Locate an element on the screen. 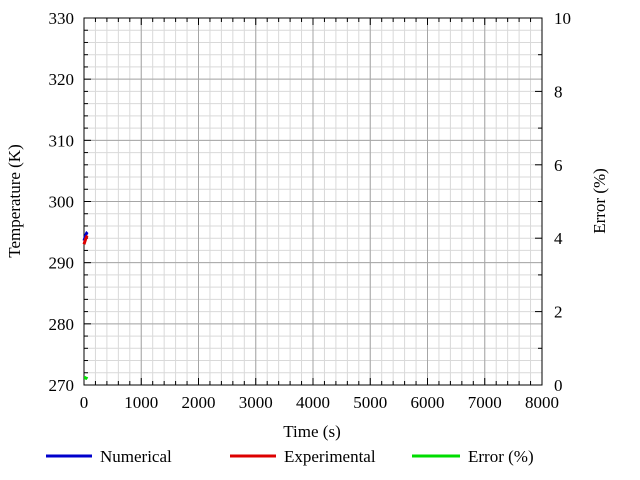  y-tick-label: 330 is located at coordinates (62, 18).